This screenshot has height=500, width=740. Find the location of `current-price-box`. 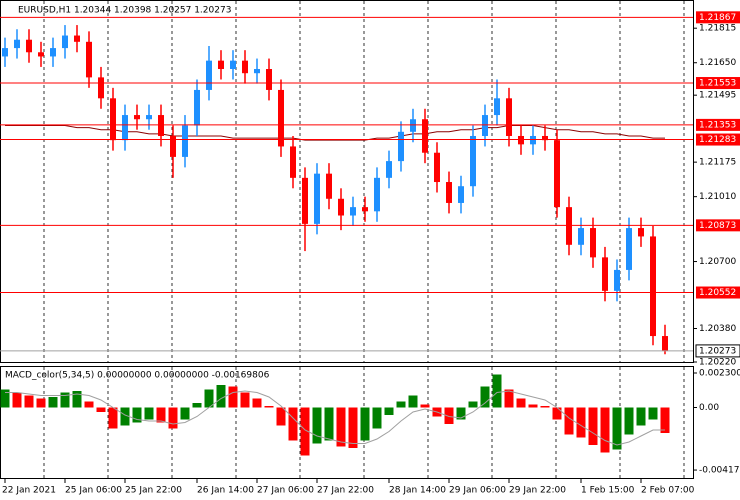

current-price-box is located at coordinates (717, 351).